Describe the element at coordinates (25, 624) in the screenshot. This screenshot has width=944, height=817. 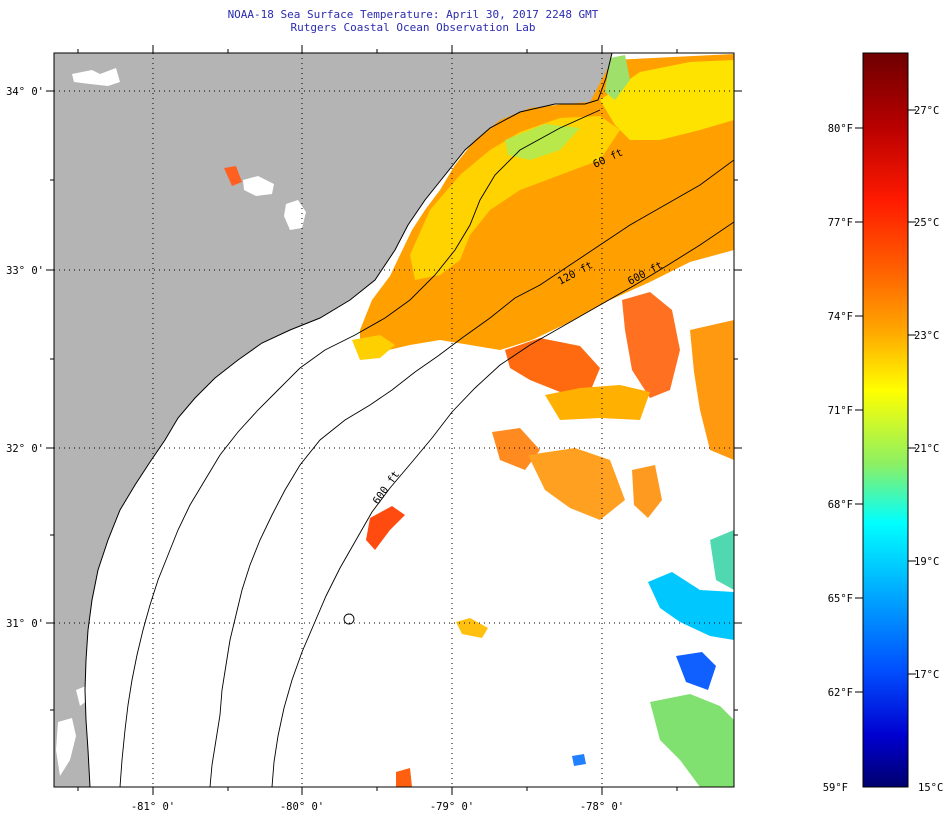
I see `lat-label: 31° 0'` at that location.